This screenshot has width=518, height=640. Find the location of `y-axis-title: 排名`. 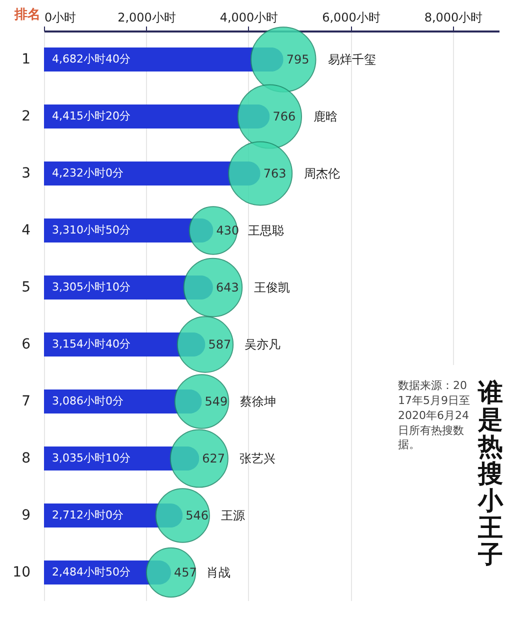

y-axis-title: 排名 is located at coordinates (27, 15).